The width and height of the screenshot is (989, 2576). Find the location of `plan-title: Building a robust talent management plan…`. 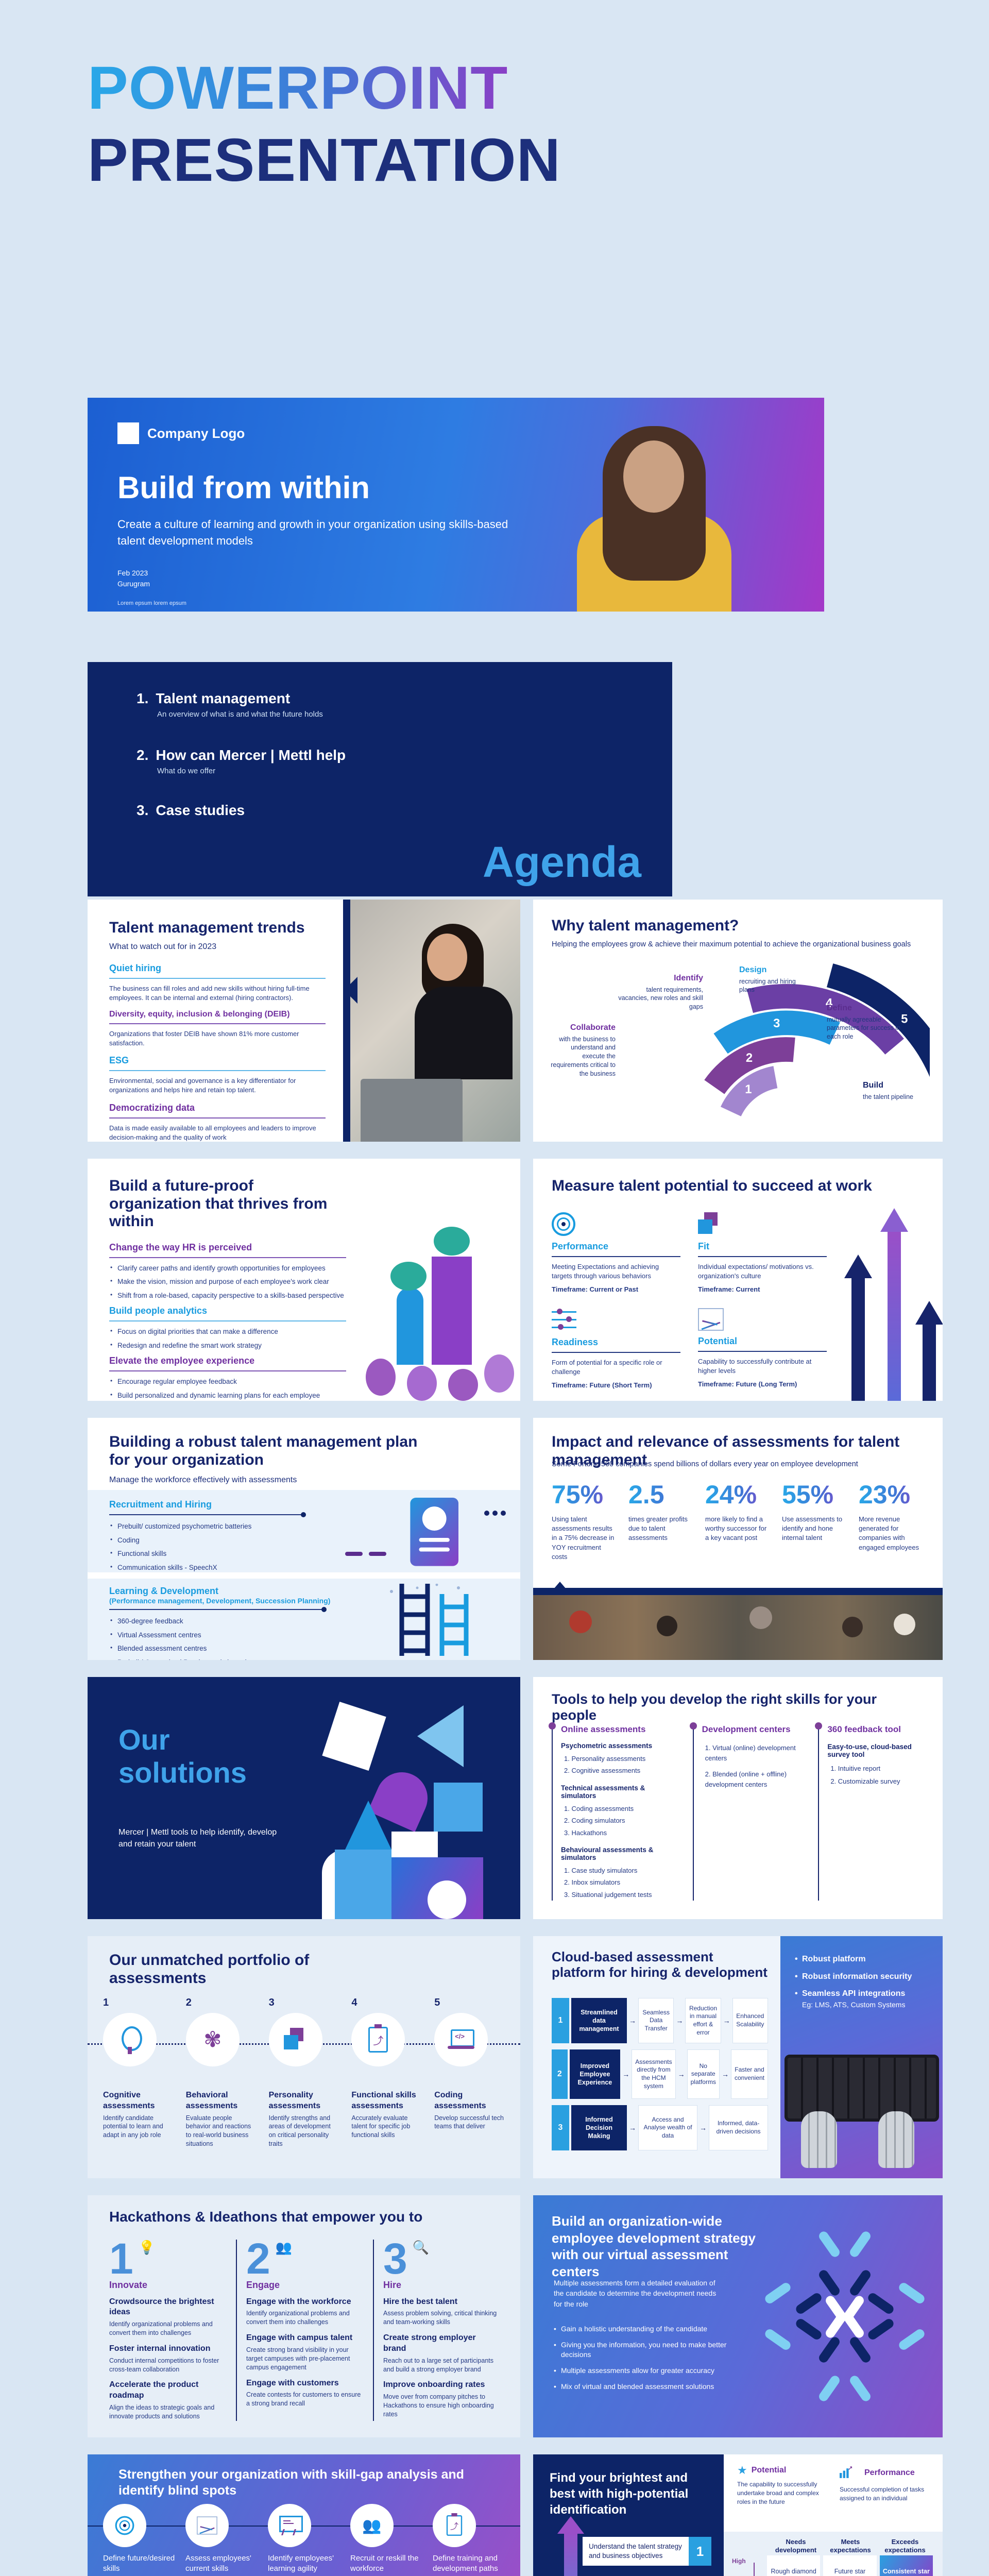

plan-title: Building a robust talent management plan… is located at coordinates (263, 1451).